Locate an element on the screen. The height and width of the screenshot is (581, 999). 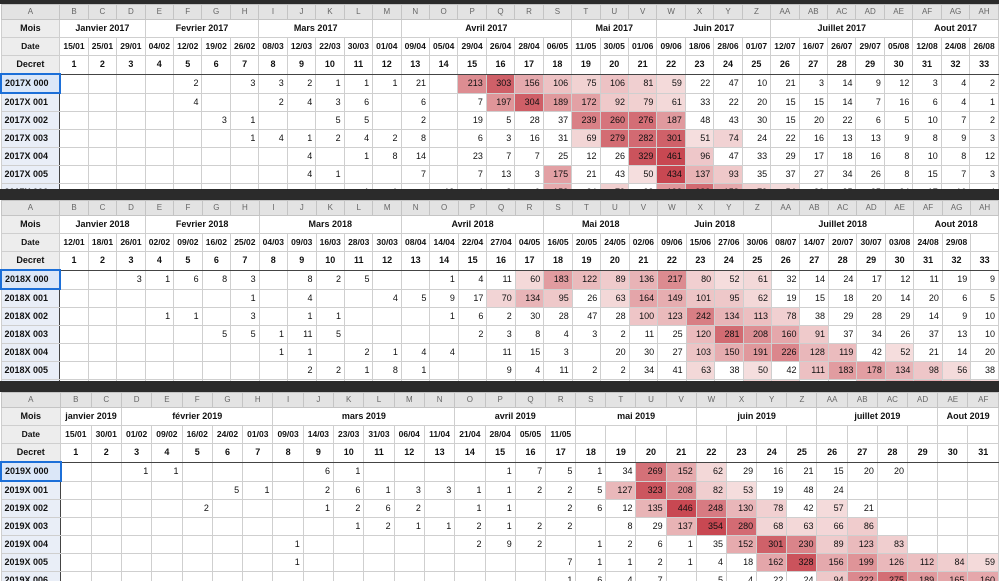
value-cell: 328 is located at coordinates (802, 562).